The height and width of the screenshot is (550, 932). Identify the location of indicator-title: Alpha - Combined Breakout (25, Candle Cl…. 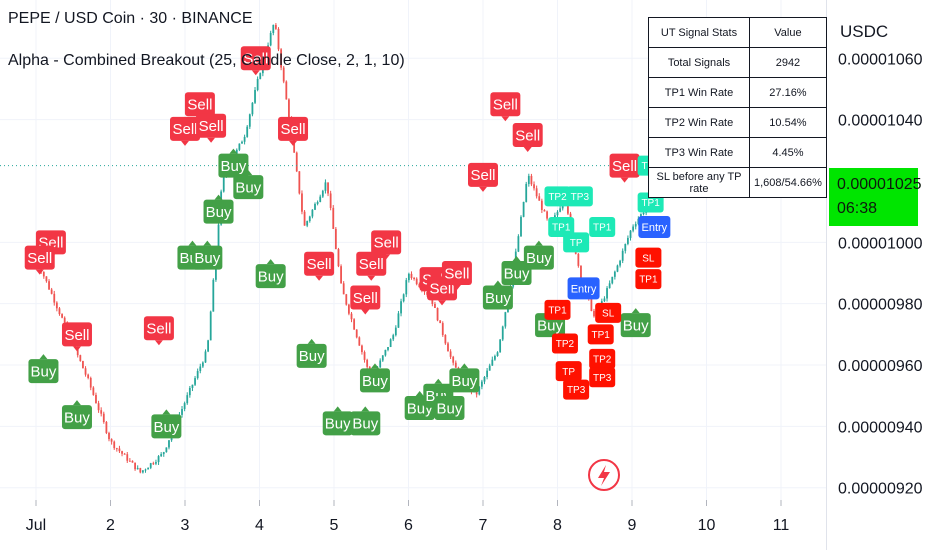
(206, 60).